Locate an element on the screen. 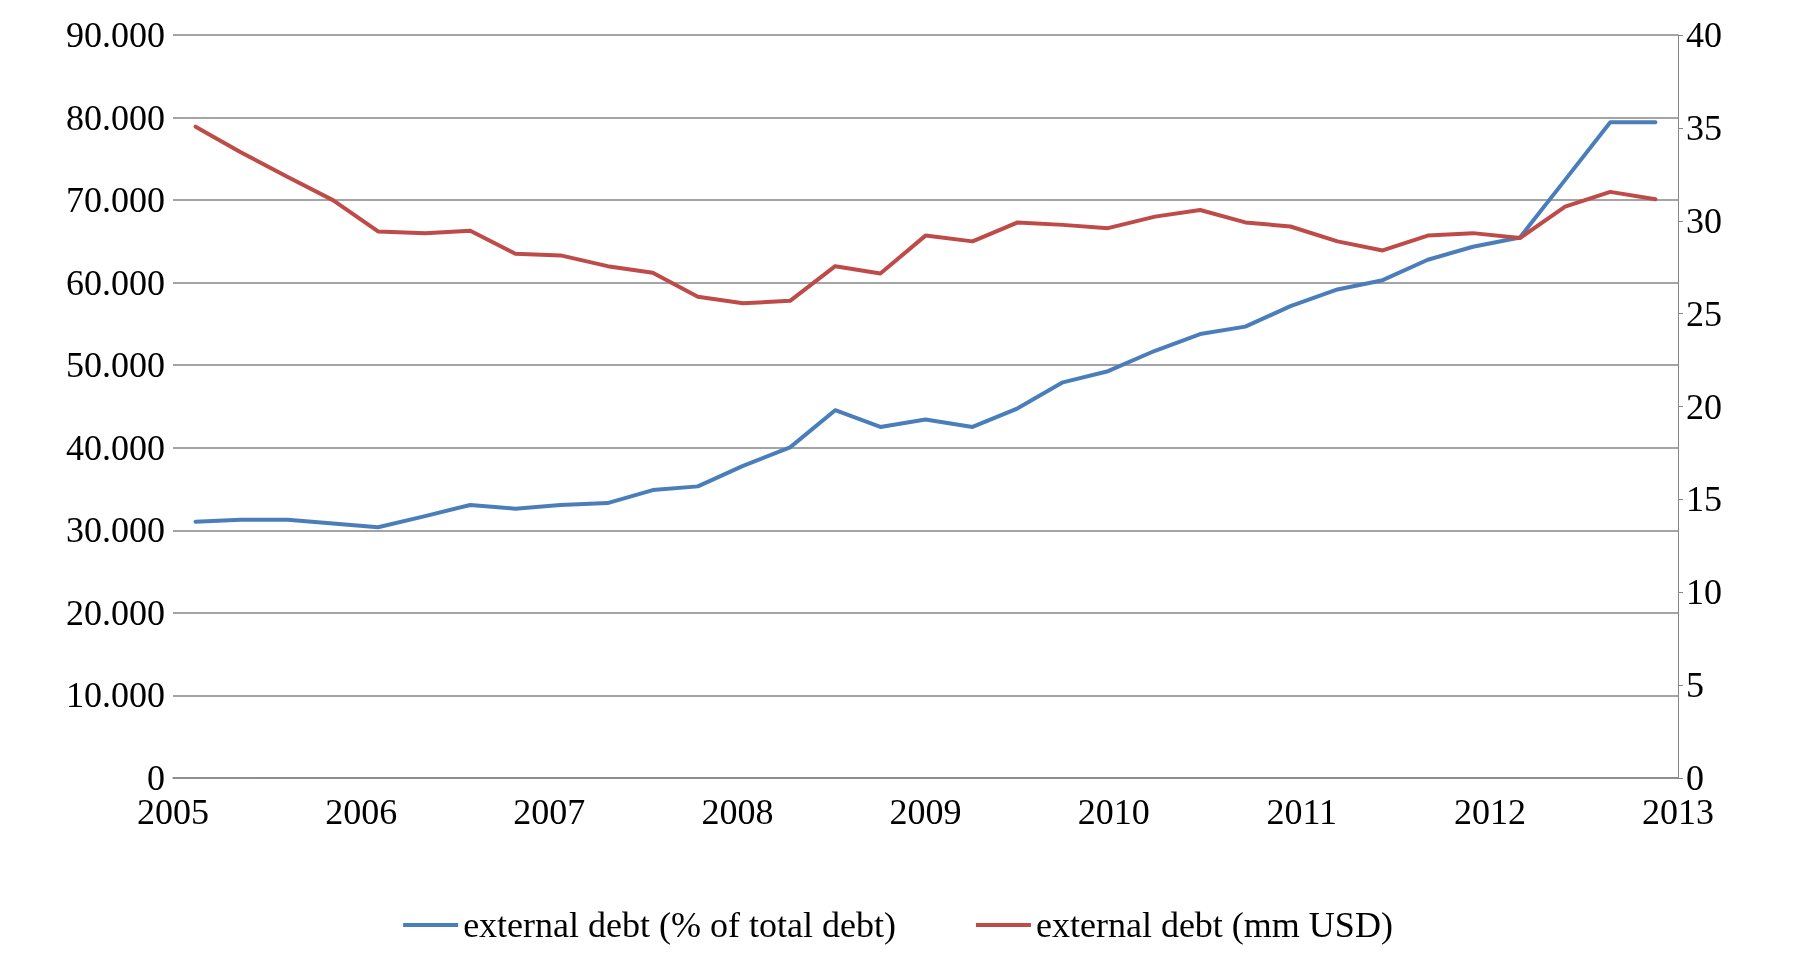  y2-tick-label: 25 is located at coordinates (1704, 313).